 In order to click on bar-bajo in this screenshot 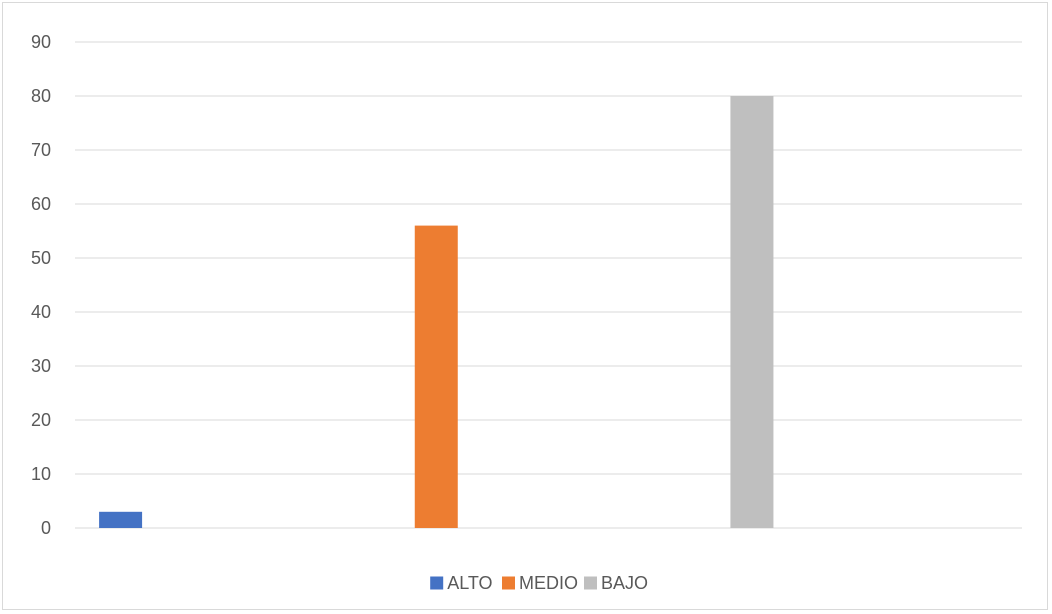, I will do `click(751, 312)`.